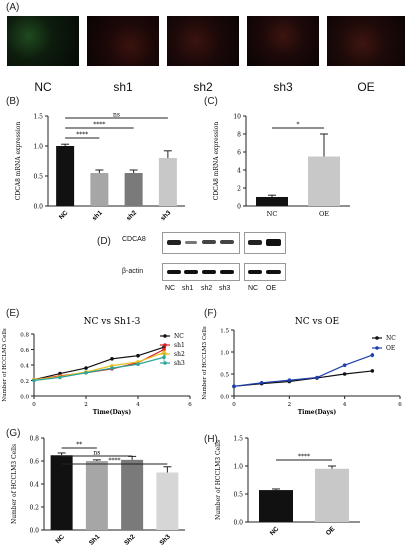  What do you see at coordinates (265, 243) in the screenshot?
I see `blot-frame-cdca8-right` at bounding box center [265, 243].